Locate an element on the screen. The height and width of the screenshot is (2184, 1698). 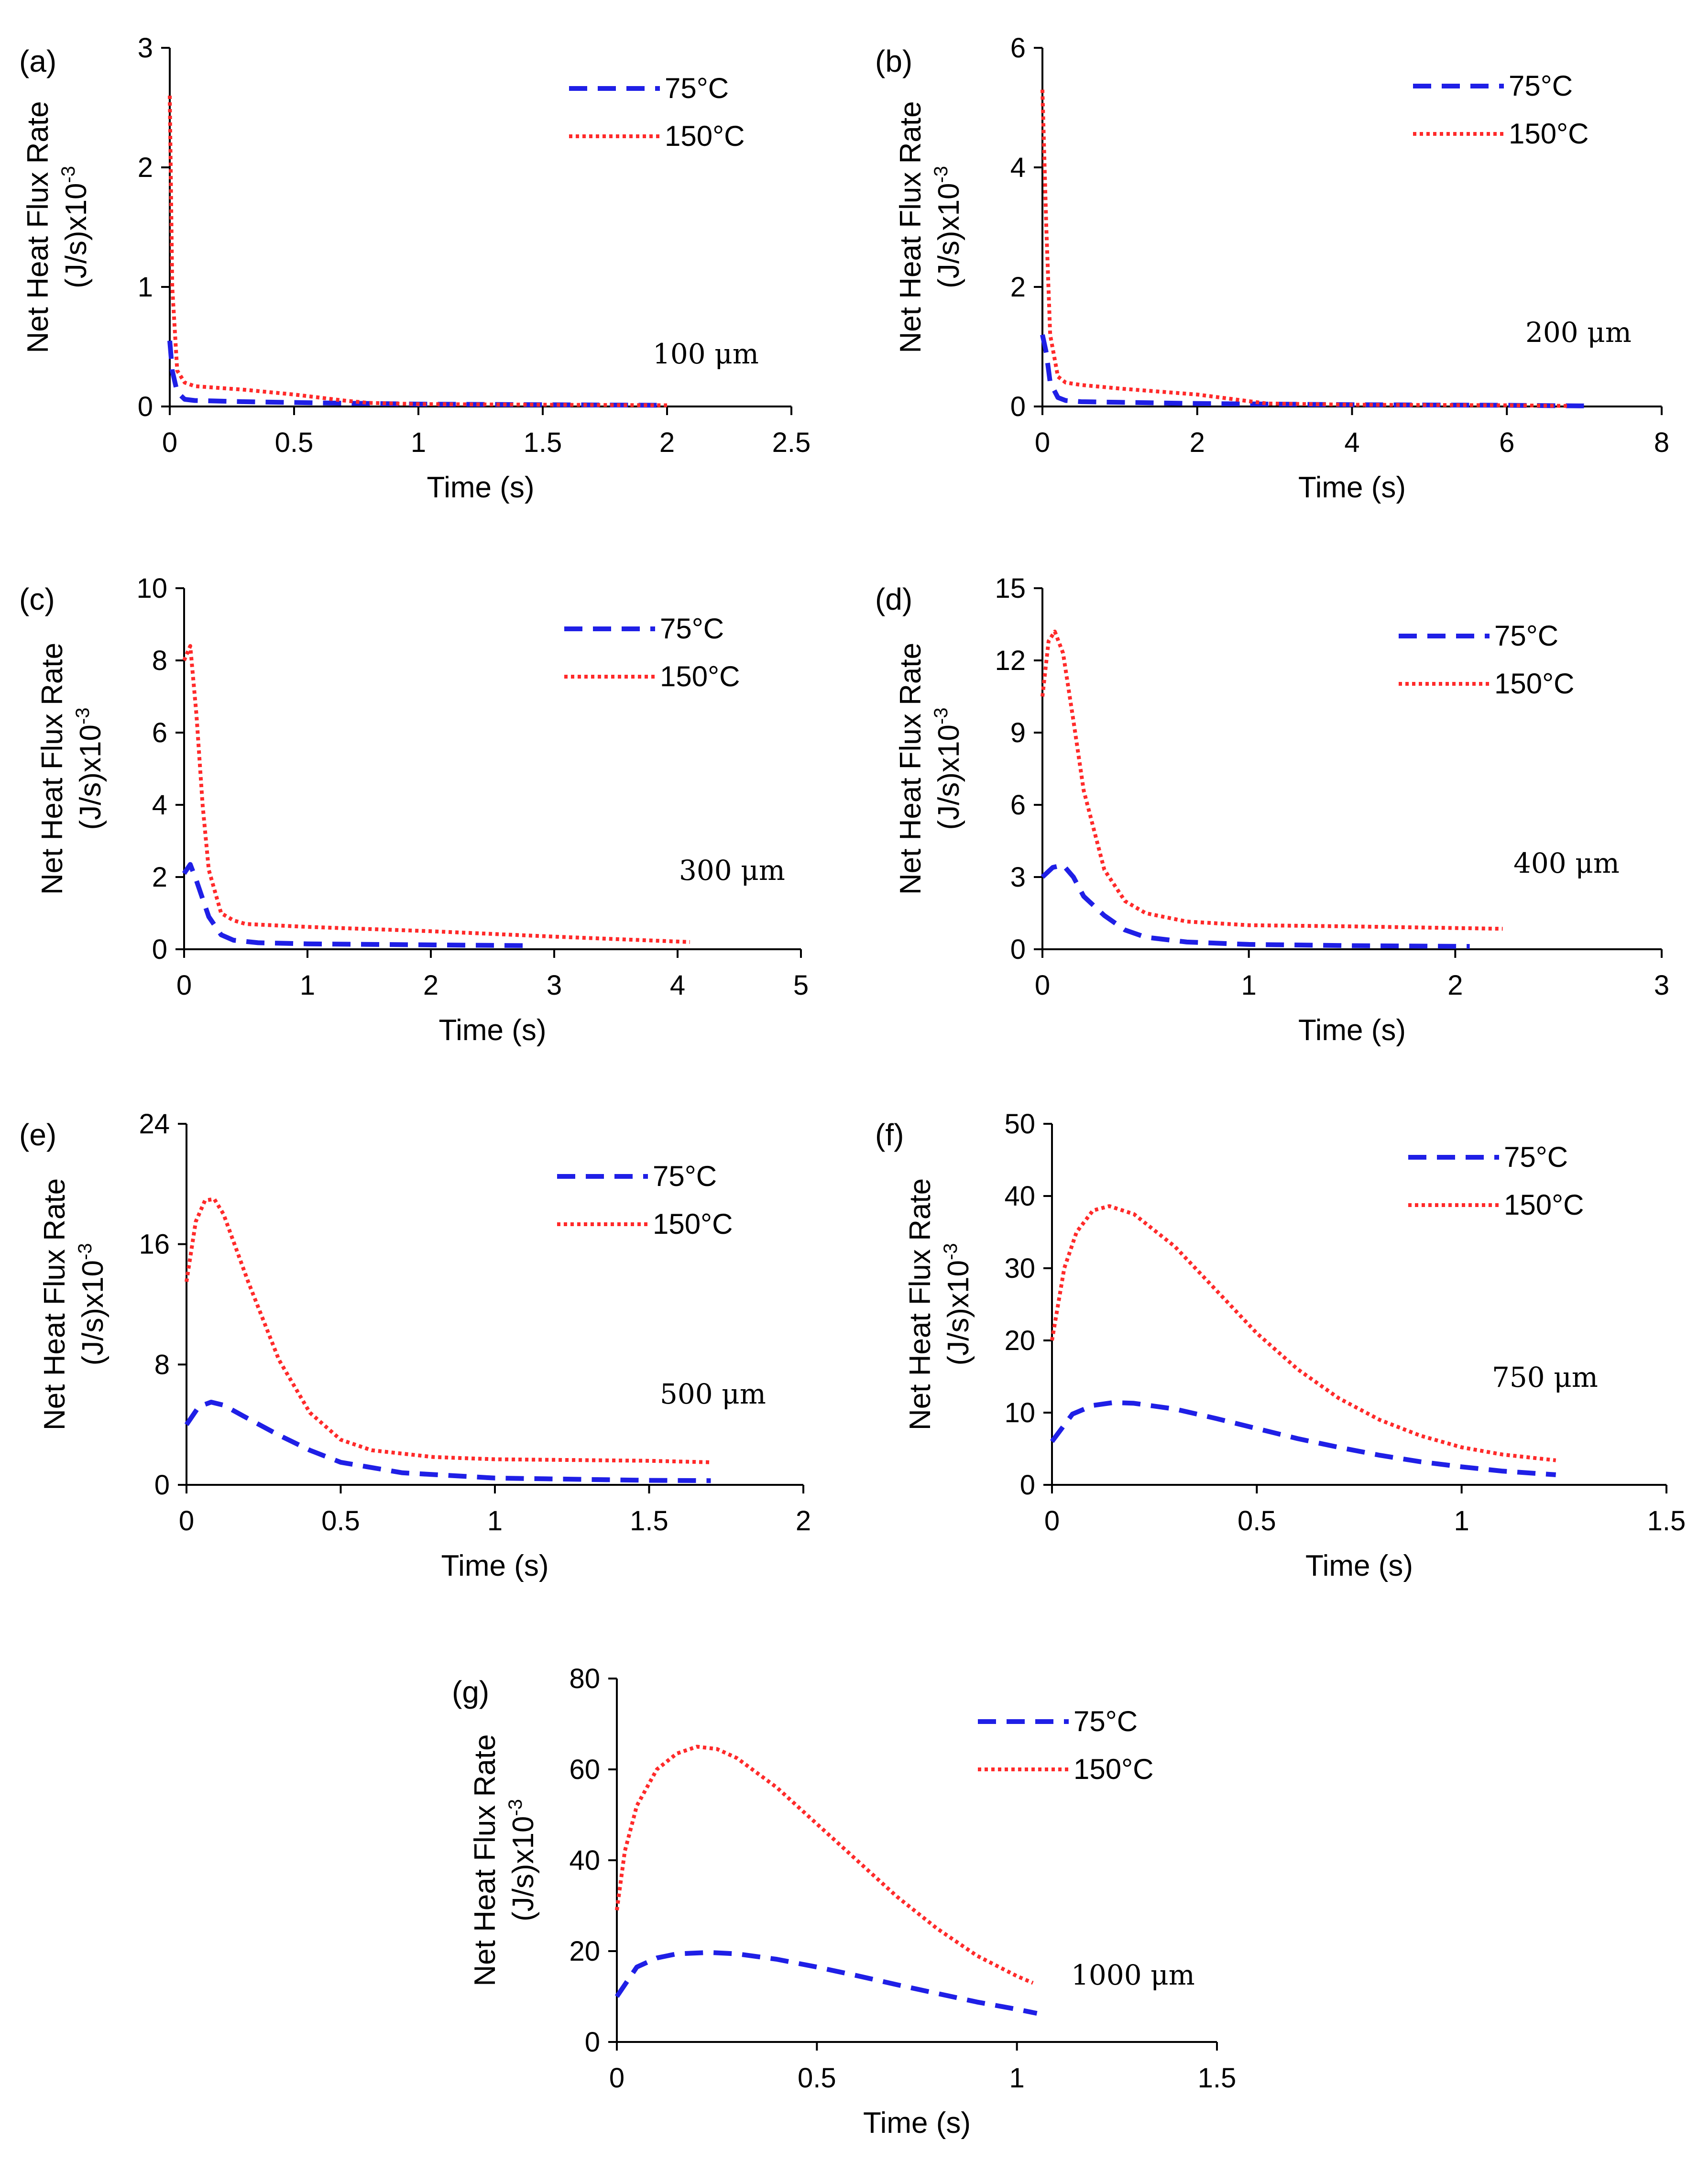
panel-label: (e) is located at coordinates (37, 1135).